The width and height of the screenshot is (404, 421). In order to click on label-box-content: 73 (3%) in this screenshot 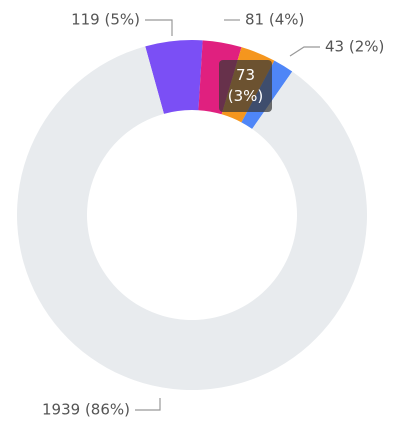, I will do `click(245, 86)`.